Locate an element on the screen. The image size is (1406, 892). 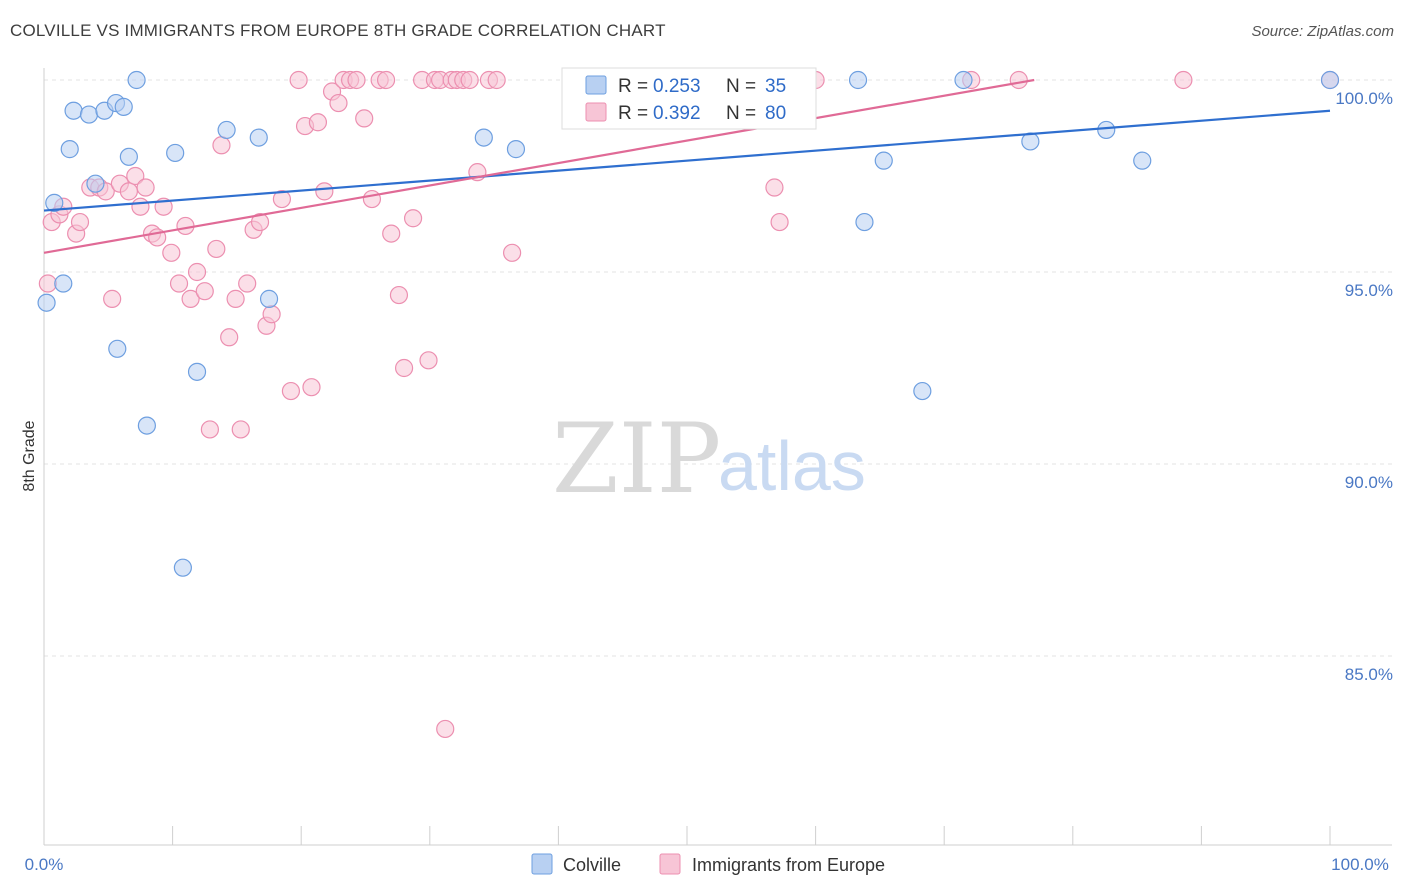
legend-swatch-colville-bottom is located at coordinates (542, 864).